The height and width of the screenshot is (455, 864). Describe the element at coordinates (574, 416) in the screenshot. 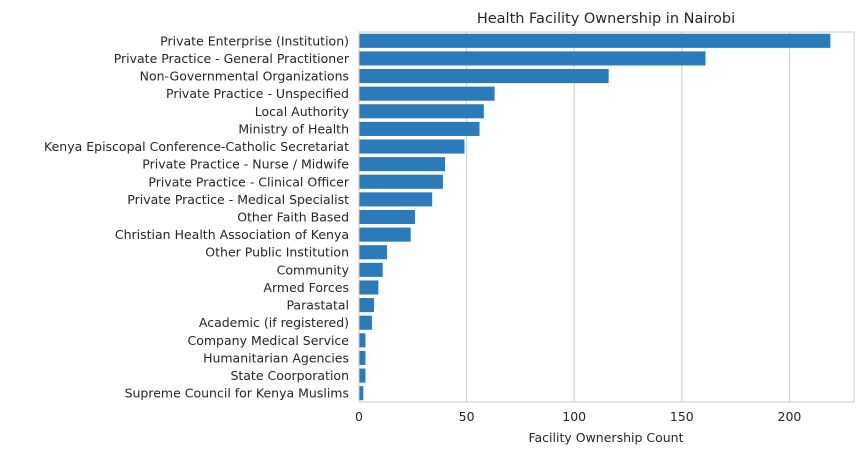

I see `x-tick-label: 100` at that location.